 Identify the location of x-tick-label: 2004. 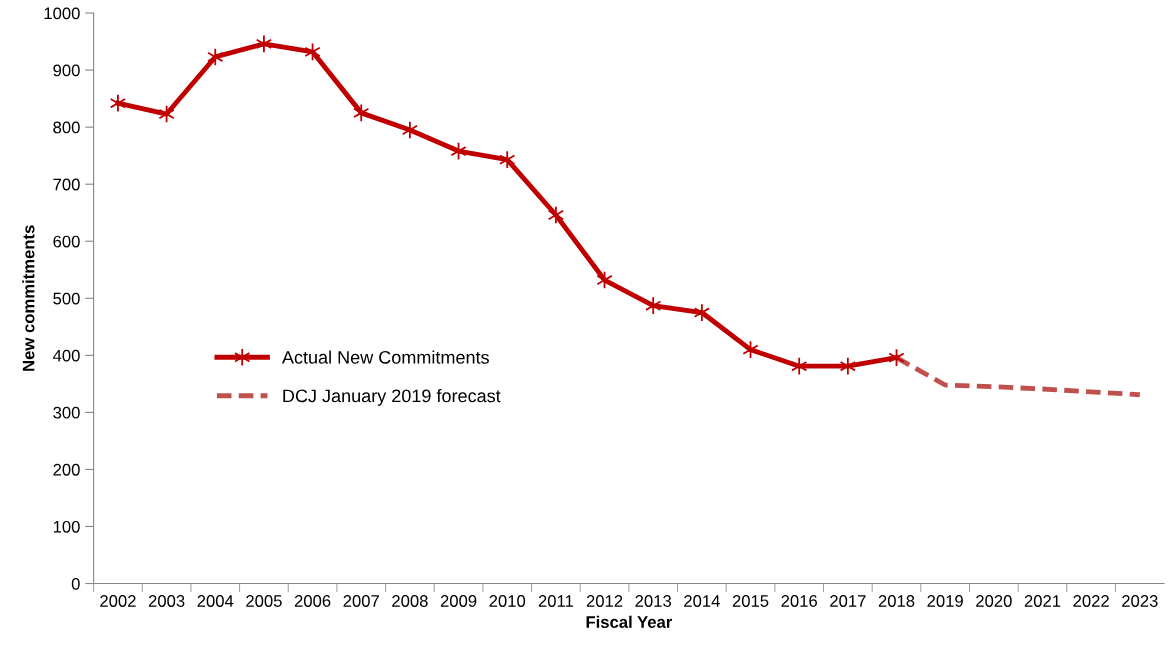
(215, 601).